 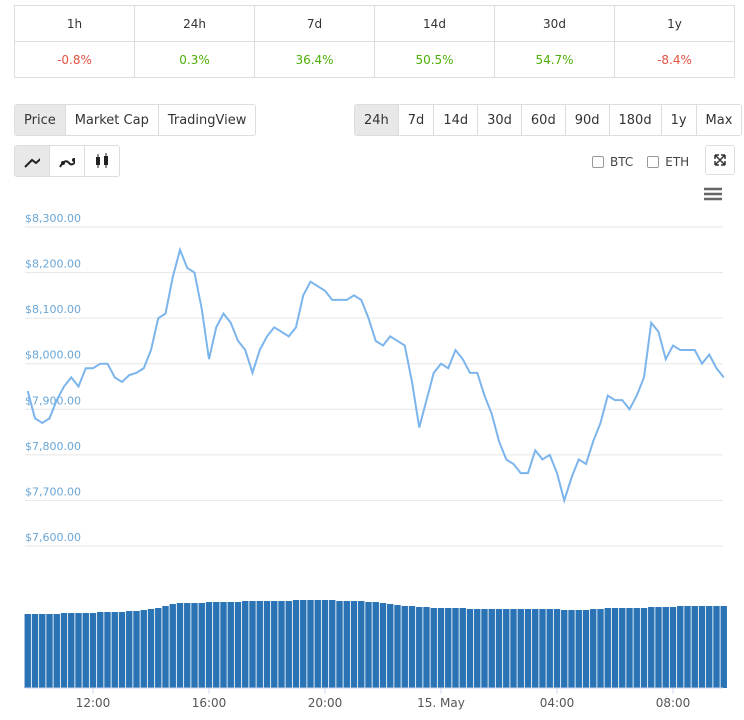 What do you see at coordinates (53, 355) in the screenshot?
I see `y-tick-label: $8,000.00` at bounding box center [53, 355].